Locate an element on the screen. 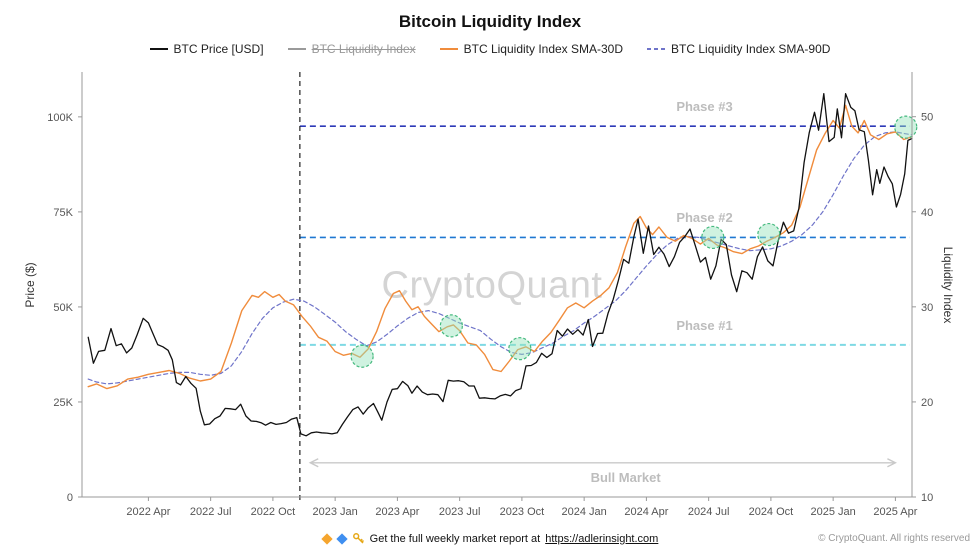  y-left-tick-label: 75K is located at coordinates (63, 213).